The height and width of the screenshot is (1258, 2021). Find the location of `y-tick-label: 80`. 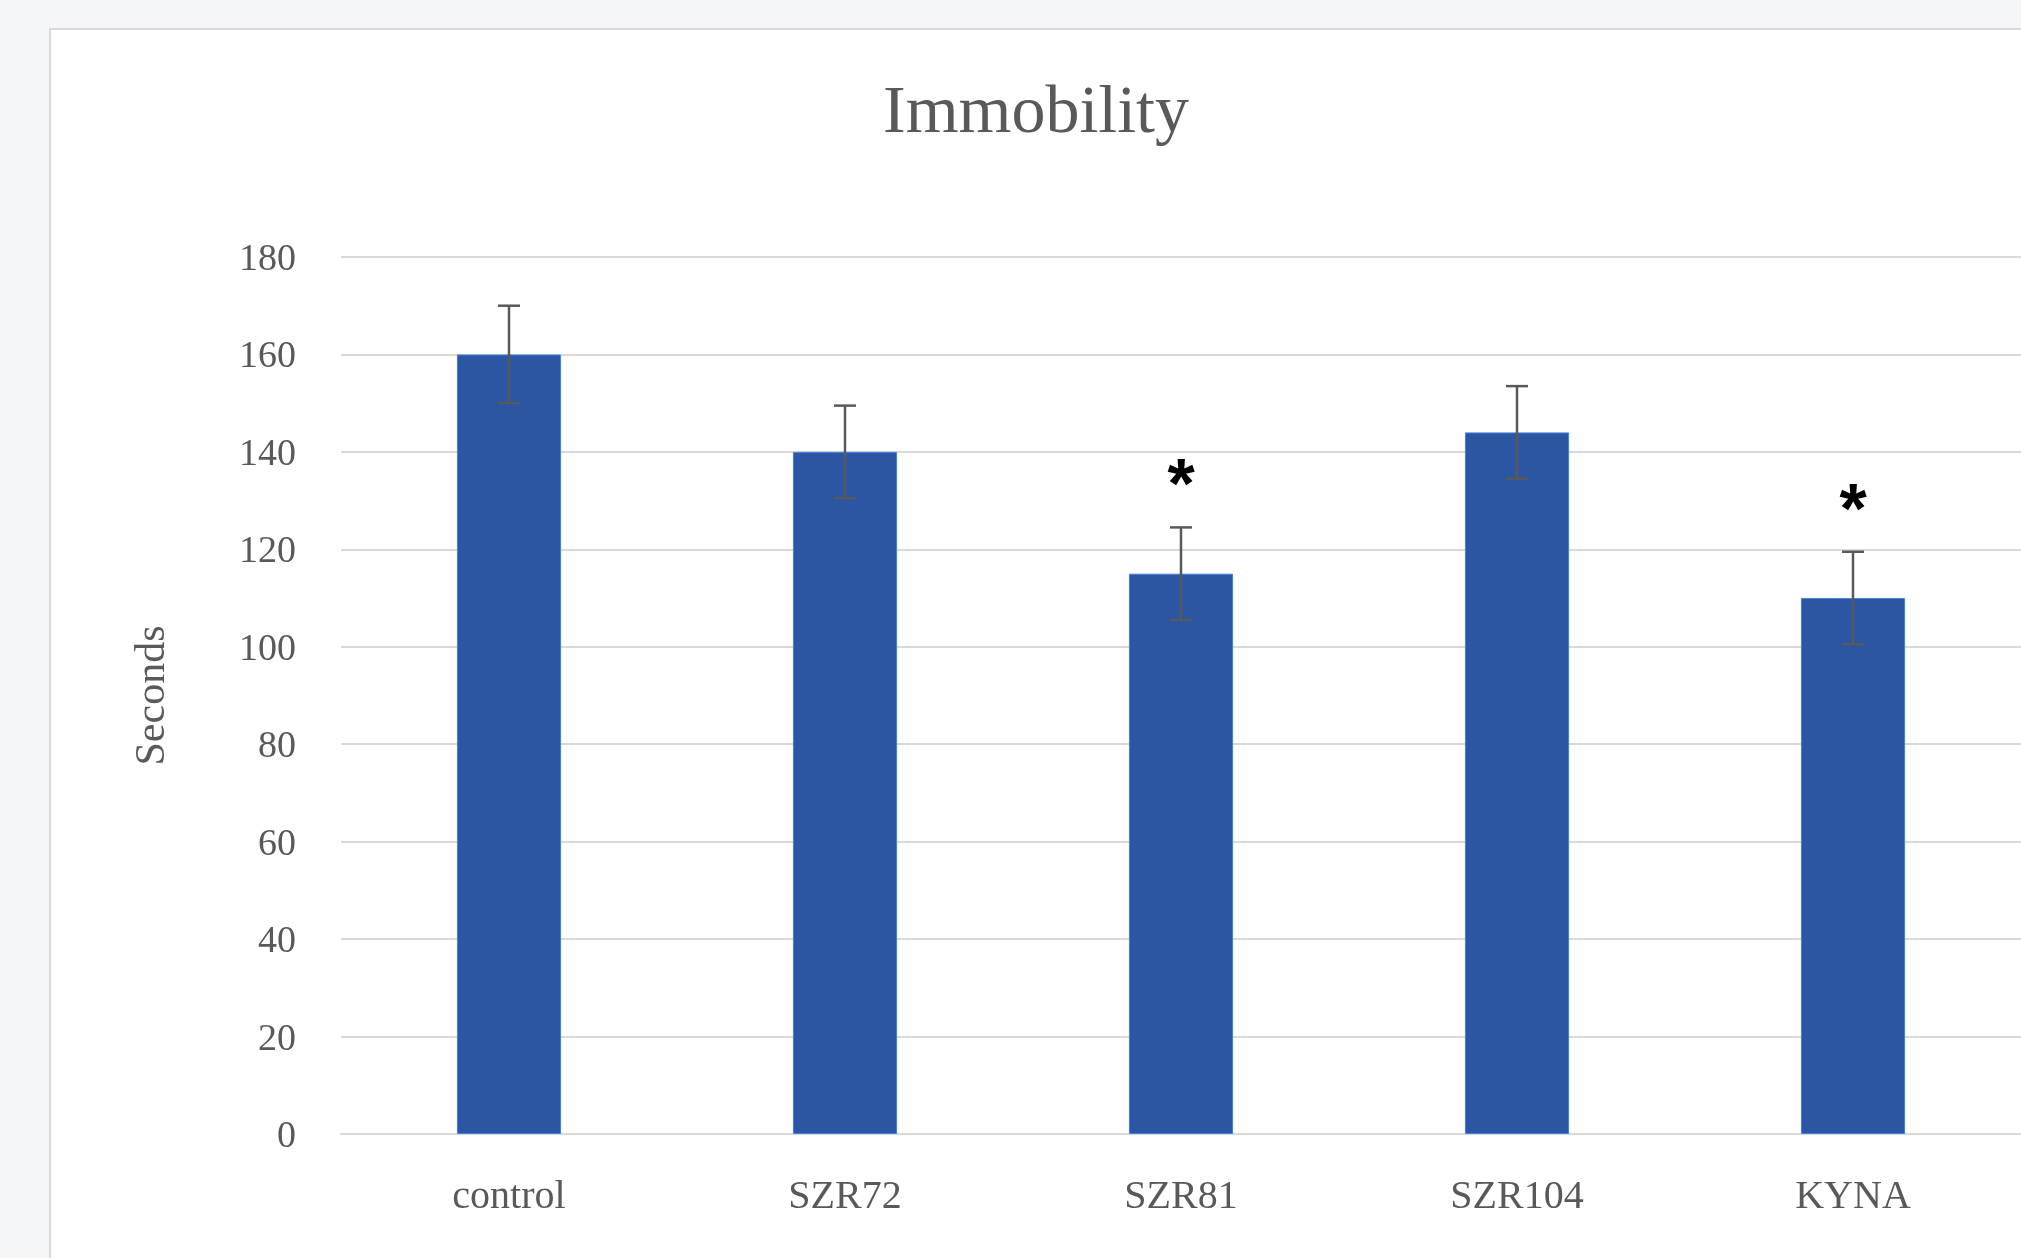

y-tick-label: 80 is located at coordinates (277, 744).